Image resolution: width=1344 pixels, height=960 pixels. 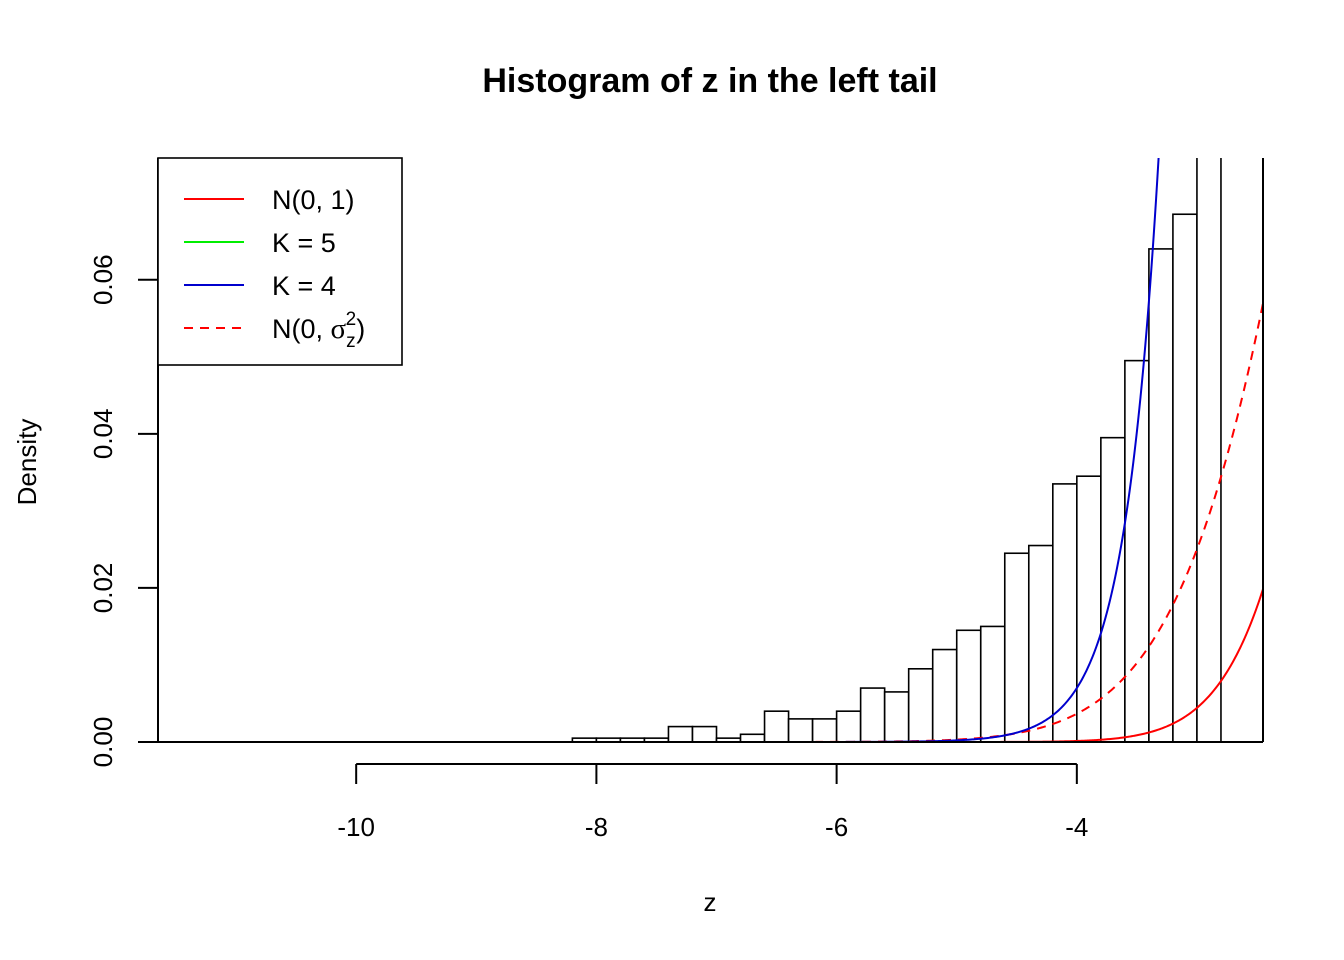 What do you see at coordinates (103, 434) in the screenshot?
I see `y-tick-label: 0.04` at bounding box center [103, 434].